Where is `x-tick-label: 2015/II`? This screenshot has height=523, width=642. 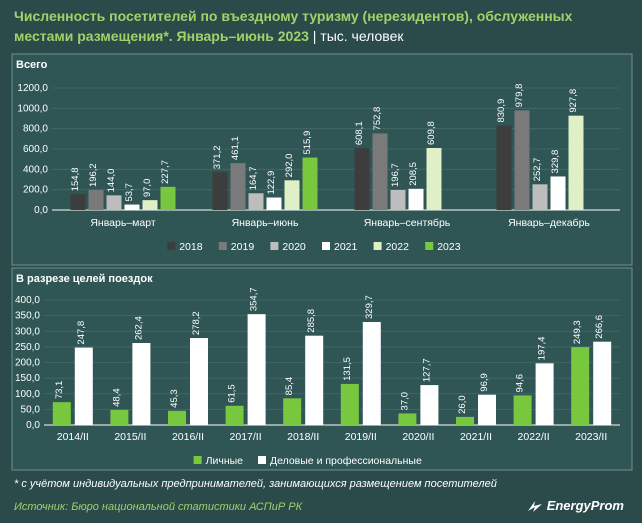
x-tick-label: 2015/II is located at coordinates (130, 437).